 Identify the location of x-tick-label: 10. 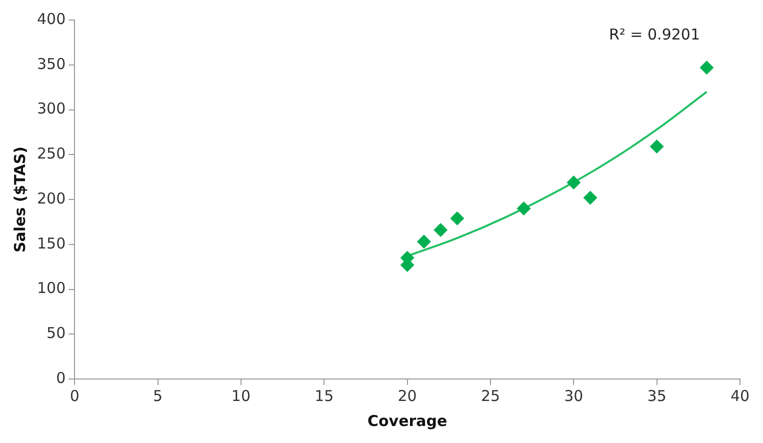
(241, 395).